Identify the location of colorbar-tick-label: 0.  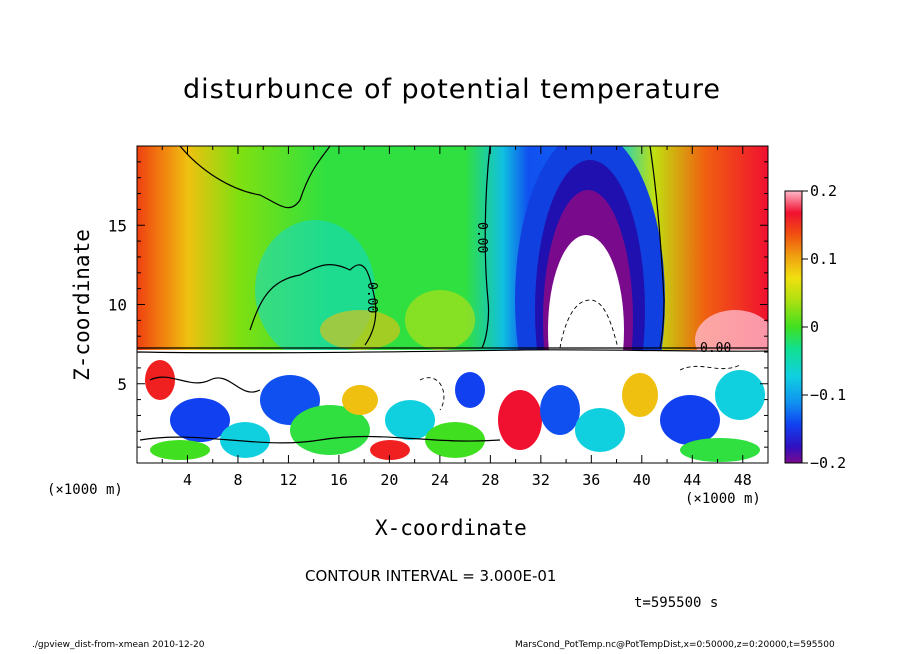
(814, 327).